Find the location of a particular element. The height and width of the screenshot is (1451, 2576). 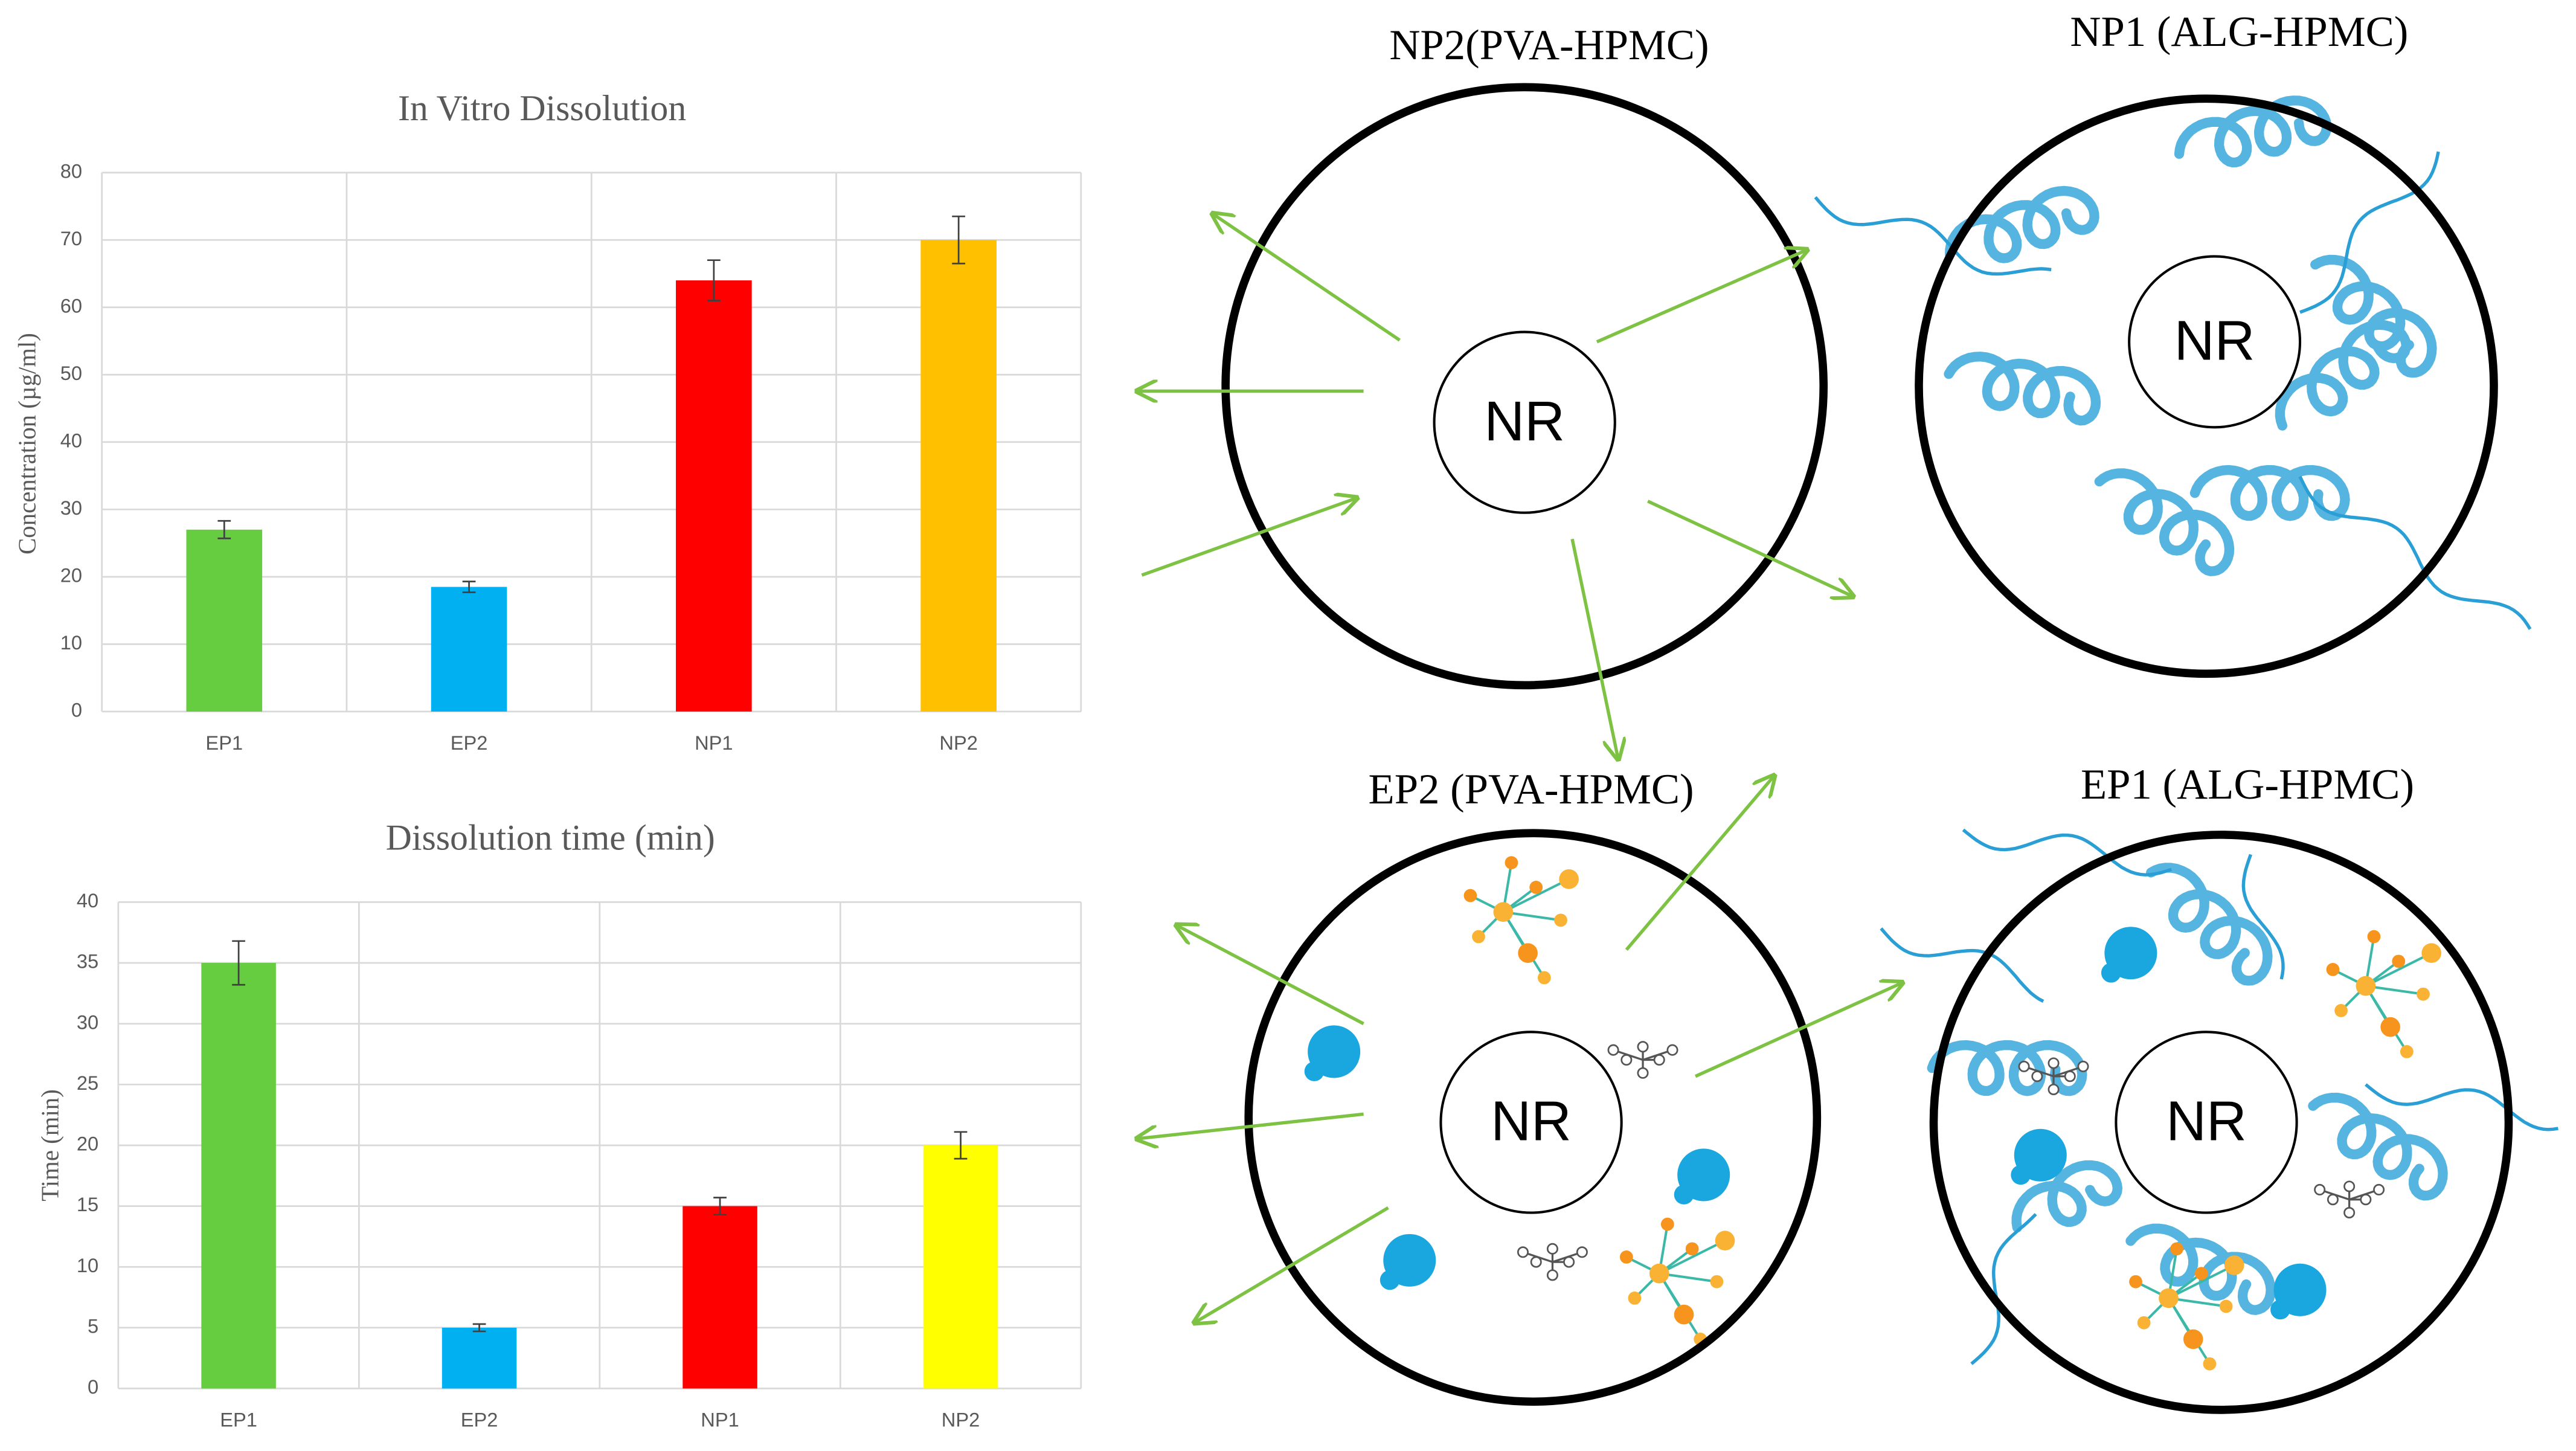

chart-title: In Vitro Dissolution is located at coordinates (542, 108).